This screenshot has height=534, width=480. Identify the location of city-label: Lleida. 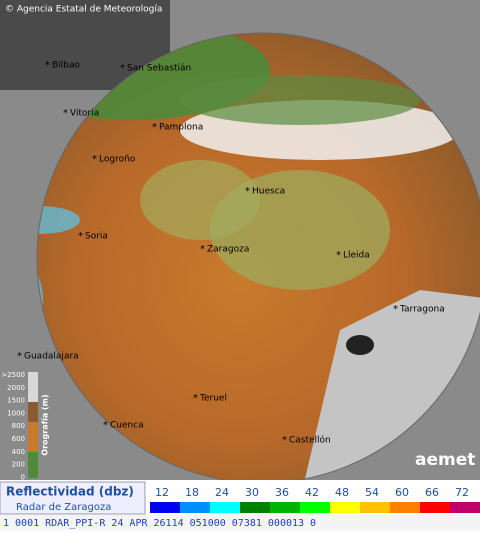
(356, 256).